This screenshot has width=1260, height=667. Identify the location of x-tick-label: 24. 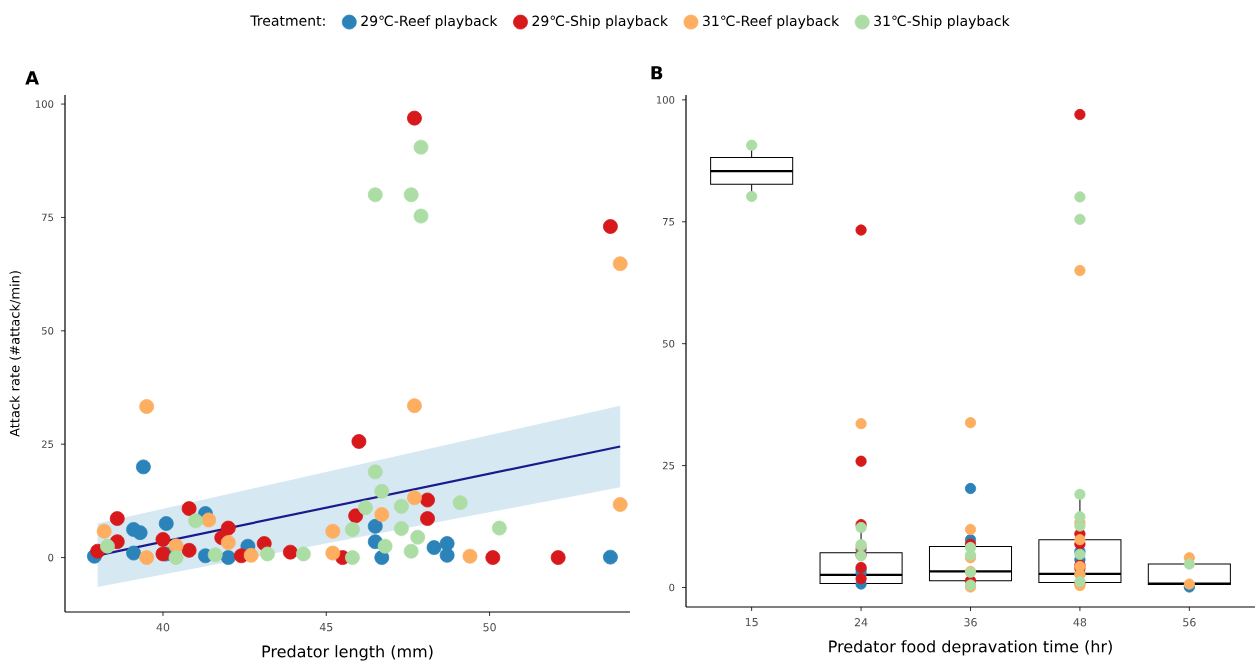
(861, 622).